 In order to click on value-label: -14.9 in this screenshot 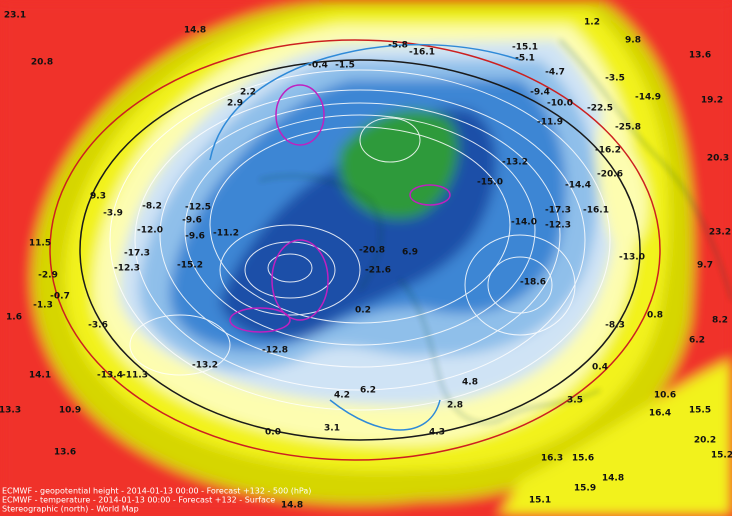, I will do `click(648, 98)`.